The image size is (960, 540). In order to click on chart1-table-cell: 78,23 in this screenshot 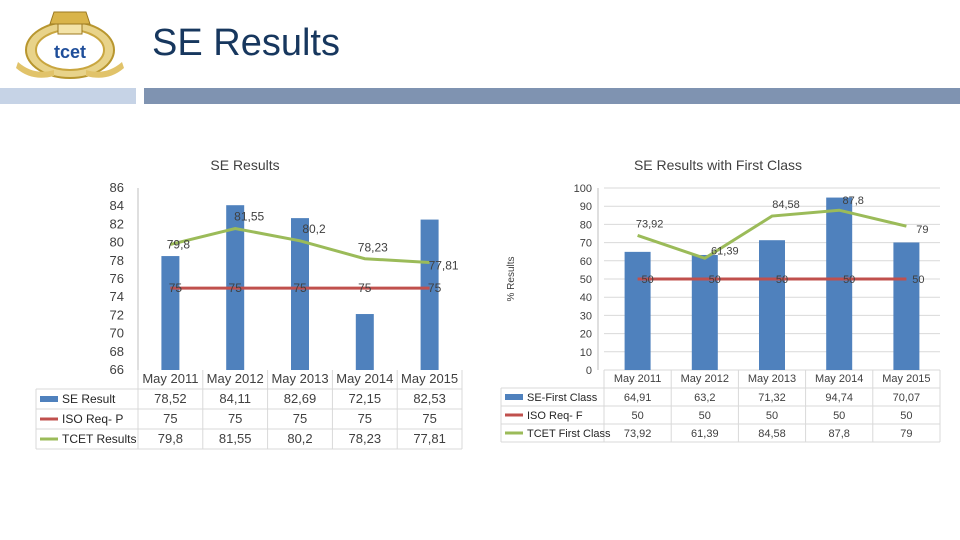, I will do `click(365, 438)`.